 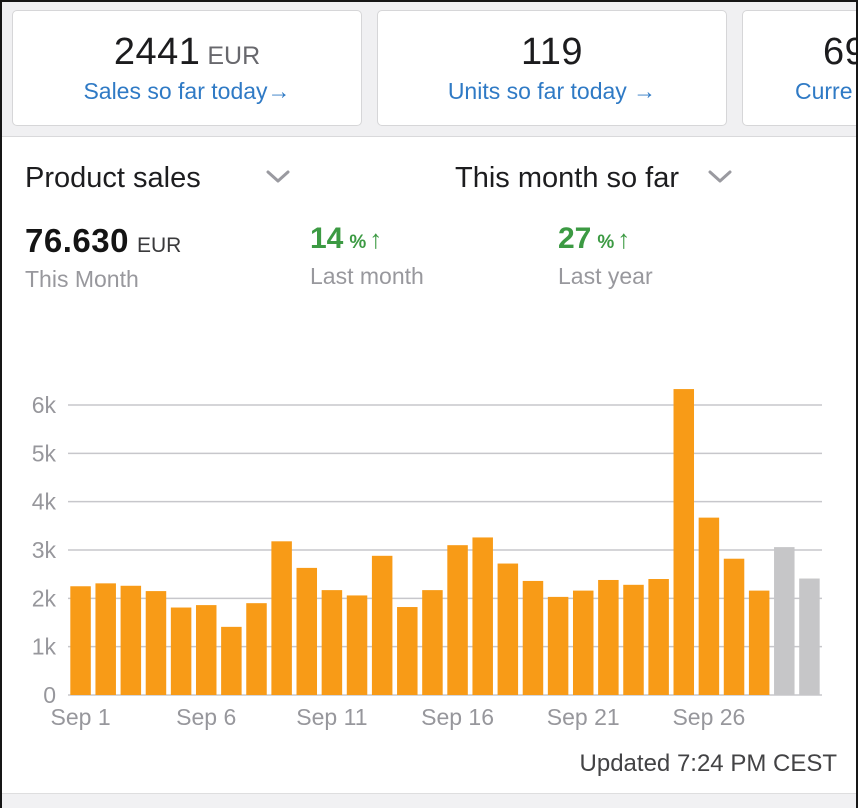 What do you see at coordinates (824, 91) in the screenshot?
I see `current-card-link: Curre` at bounding box center [824, 91].